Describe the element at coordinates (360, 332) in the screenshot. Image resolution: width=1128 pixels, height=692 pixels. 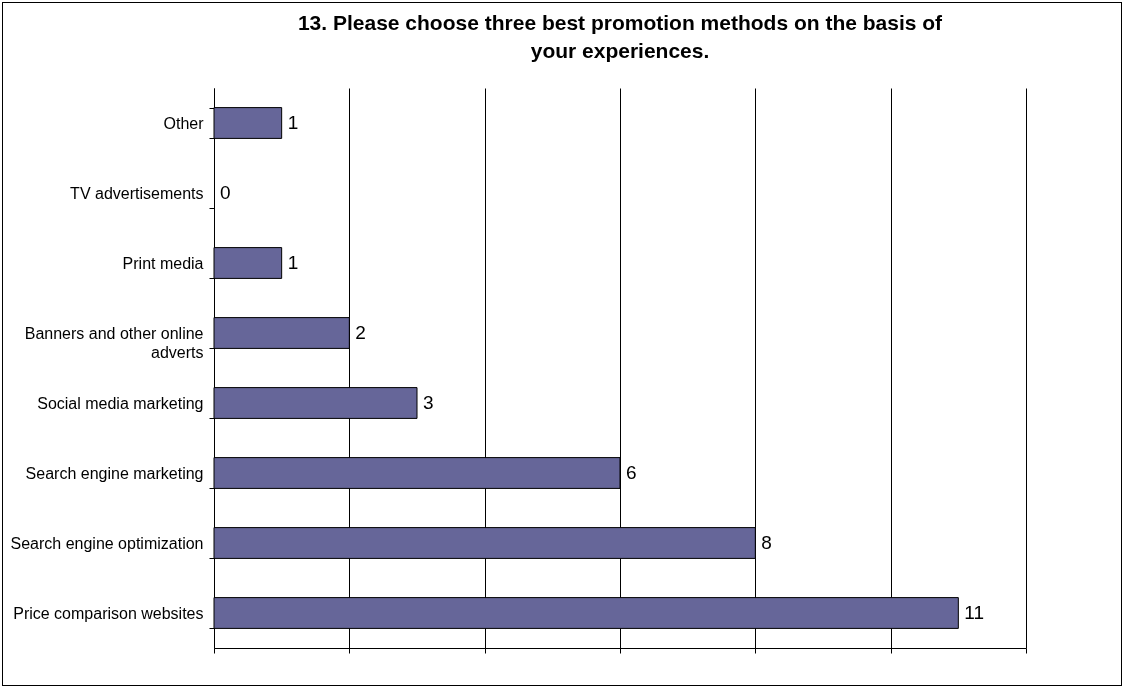
I see `data-label: 2` at that location.